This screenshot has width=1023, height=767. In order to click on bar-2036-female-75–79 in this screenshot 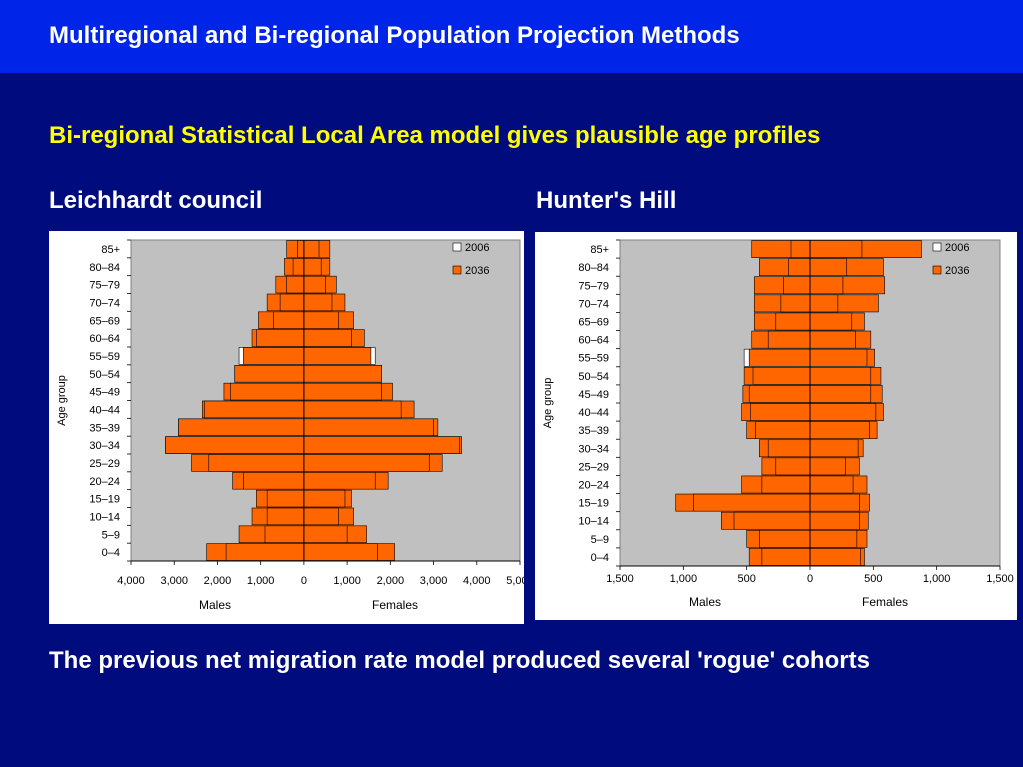, I will do `click(320, 284)`.